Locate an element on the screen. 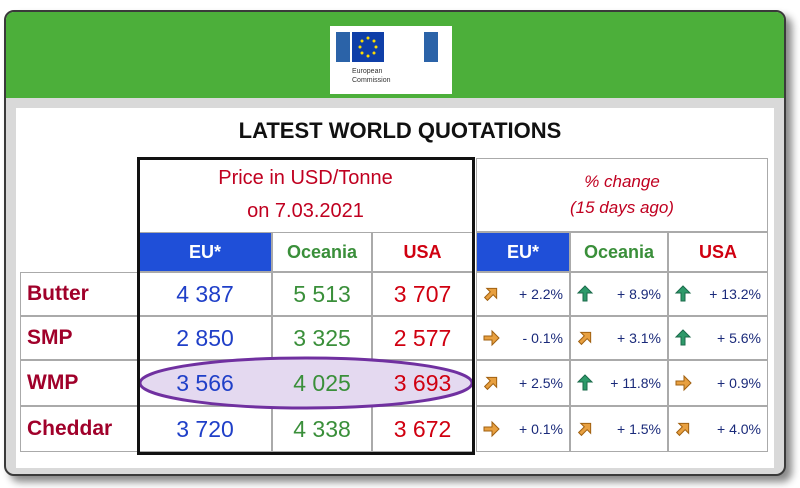  price-value: 4 025 is located at coordinates (322, 382).